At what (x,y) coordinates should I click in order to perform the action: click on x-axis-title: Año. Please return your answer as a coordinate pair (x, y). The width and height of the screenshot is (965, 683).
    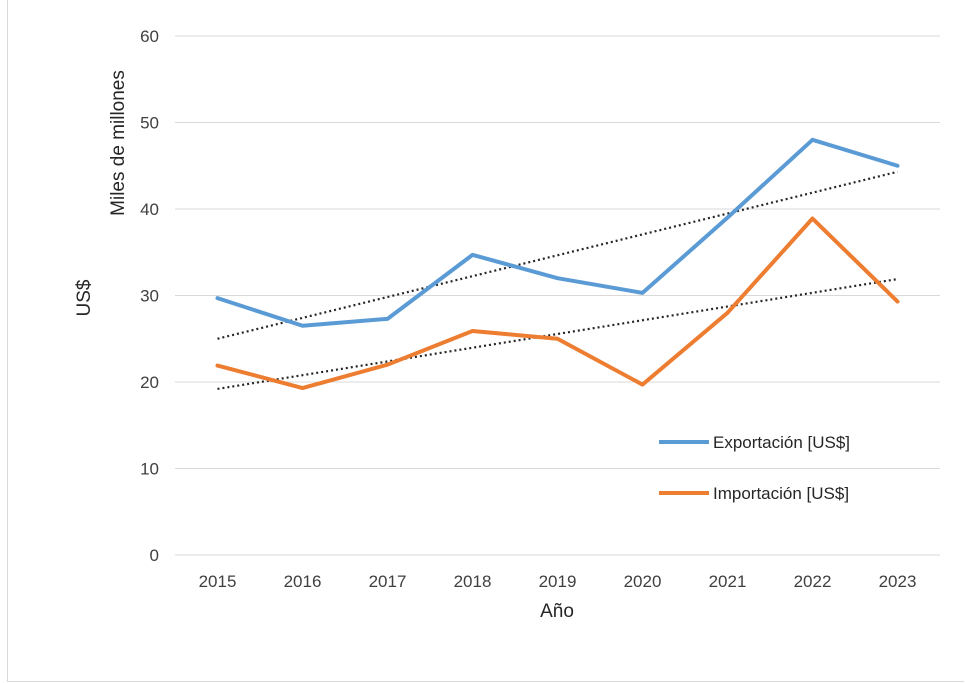
    Looking at the image, I should click on (557, 611).